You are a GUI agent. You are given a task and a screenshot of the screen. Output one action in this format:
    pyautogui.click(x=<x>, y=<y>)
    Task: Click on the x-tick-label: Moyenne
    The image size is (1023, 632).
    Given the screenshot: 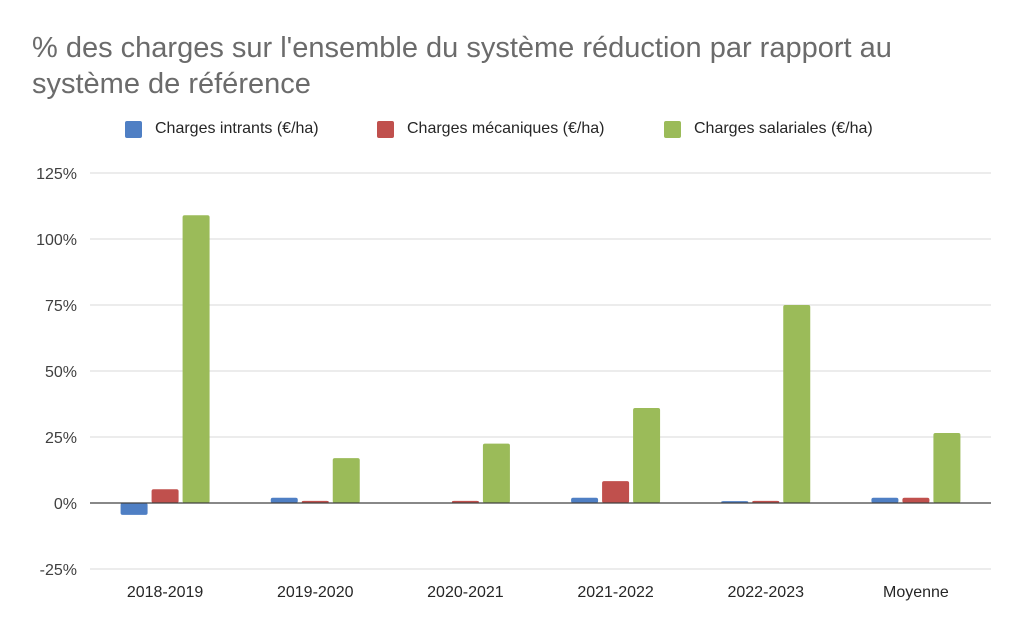 What is the action you would take?
    pyautogui.click(x=916, y=592)
    